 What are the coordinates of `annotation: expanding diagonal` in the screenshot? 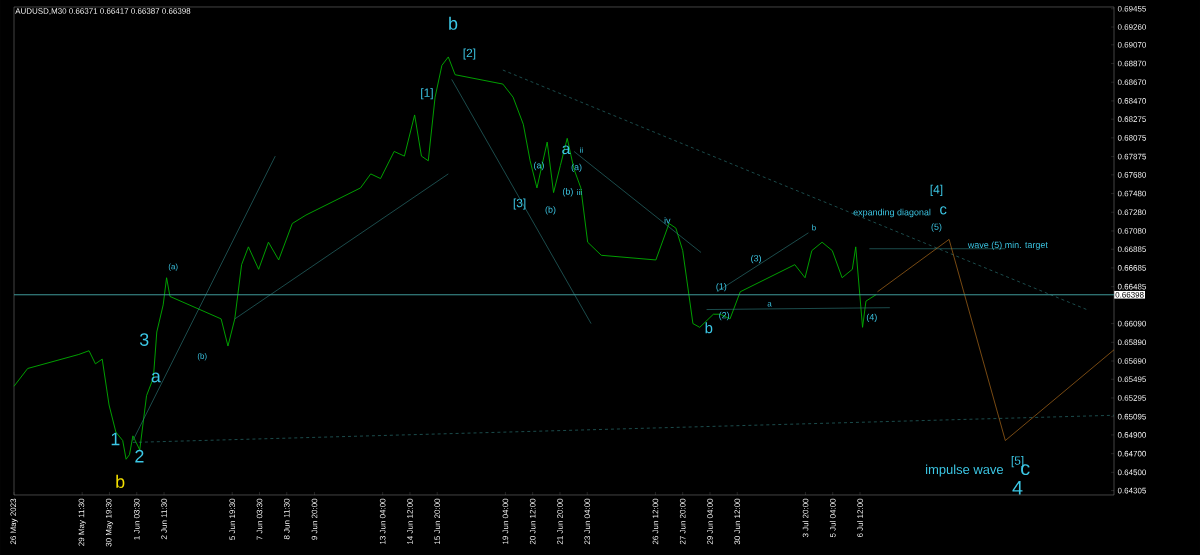 It's located at (892, 213).